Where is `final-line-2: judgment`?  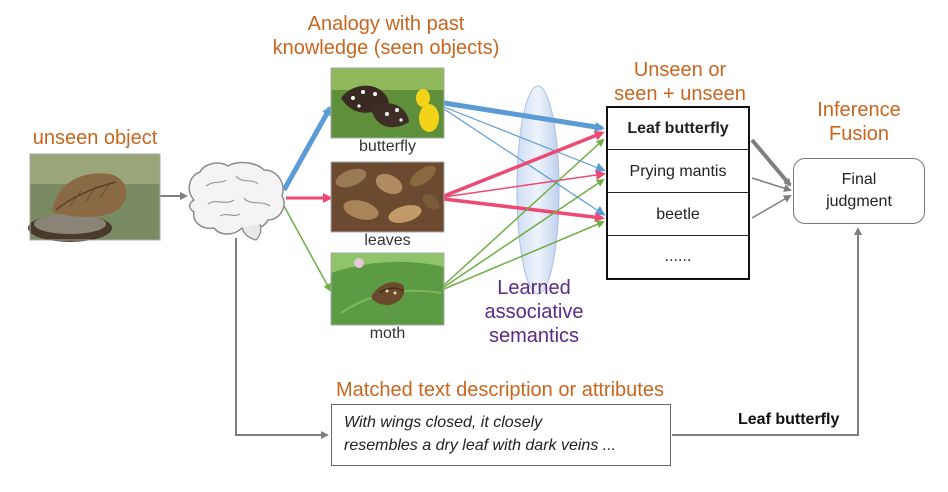 final-line-2: judgment is located at coordinates (859, 201).